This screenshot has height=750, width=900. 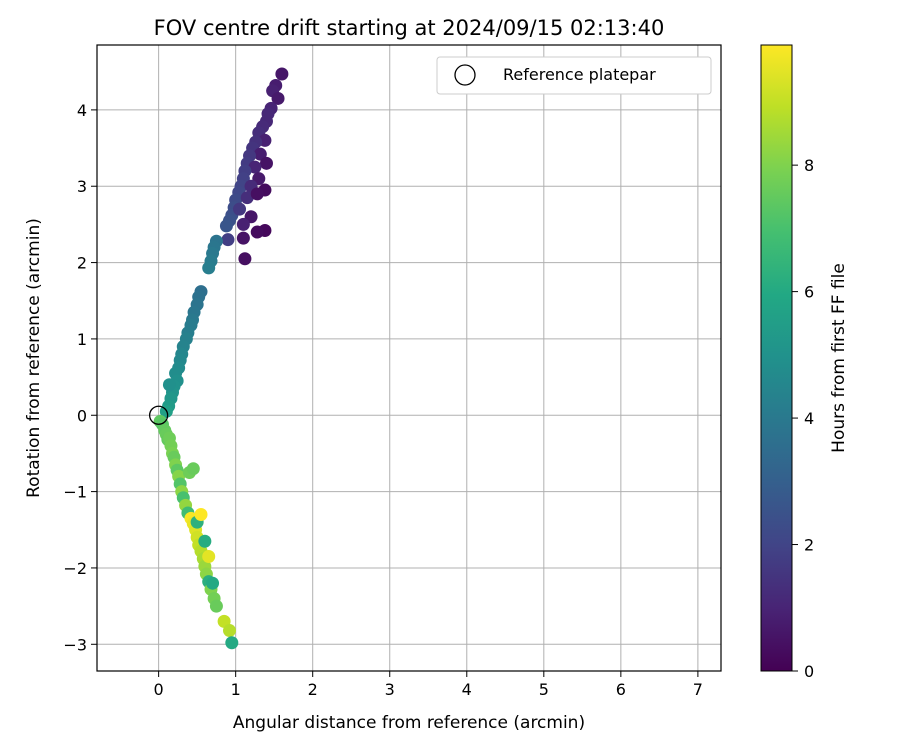 I want to click on x-tick-label: 7, so click(x=698, y=689).